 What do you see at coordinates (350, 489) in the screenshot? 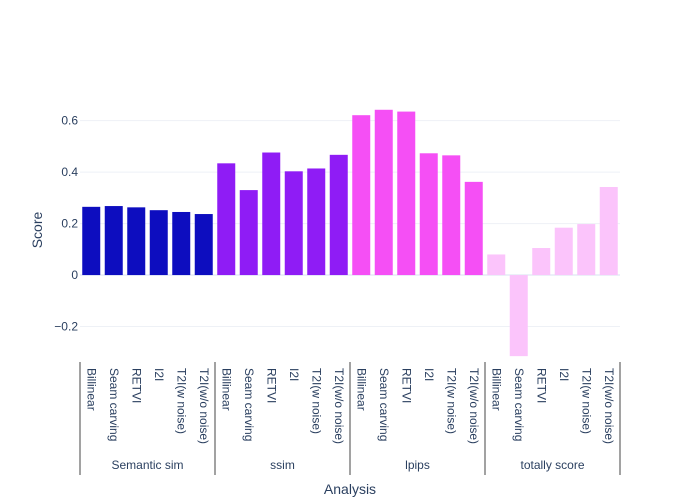
I see `x-axis-title: Analysis` at bounding box center [350, 489].